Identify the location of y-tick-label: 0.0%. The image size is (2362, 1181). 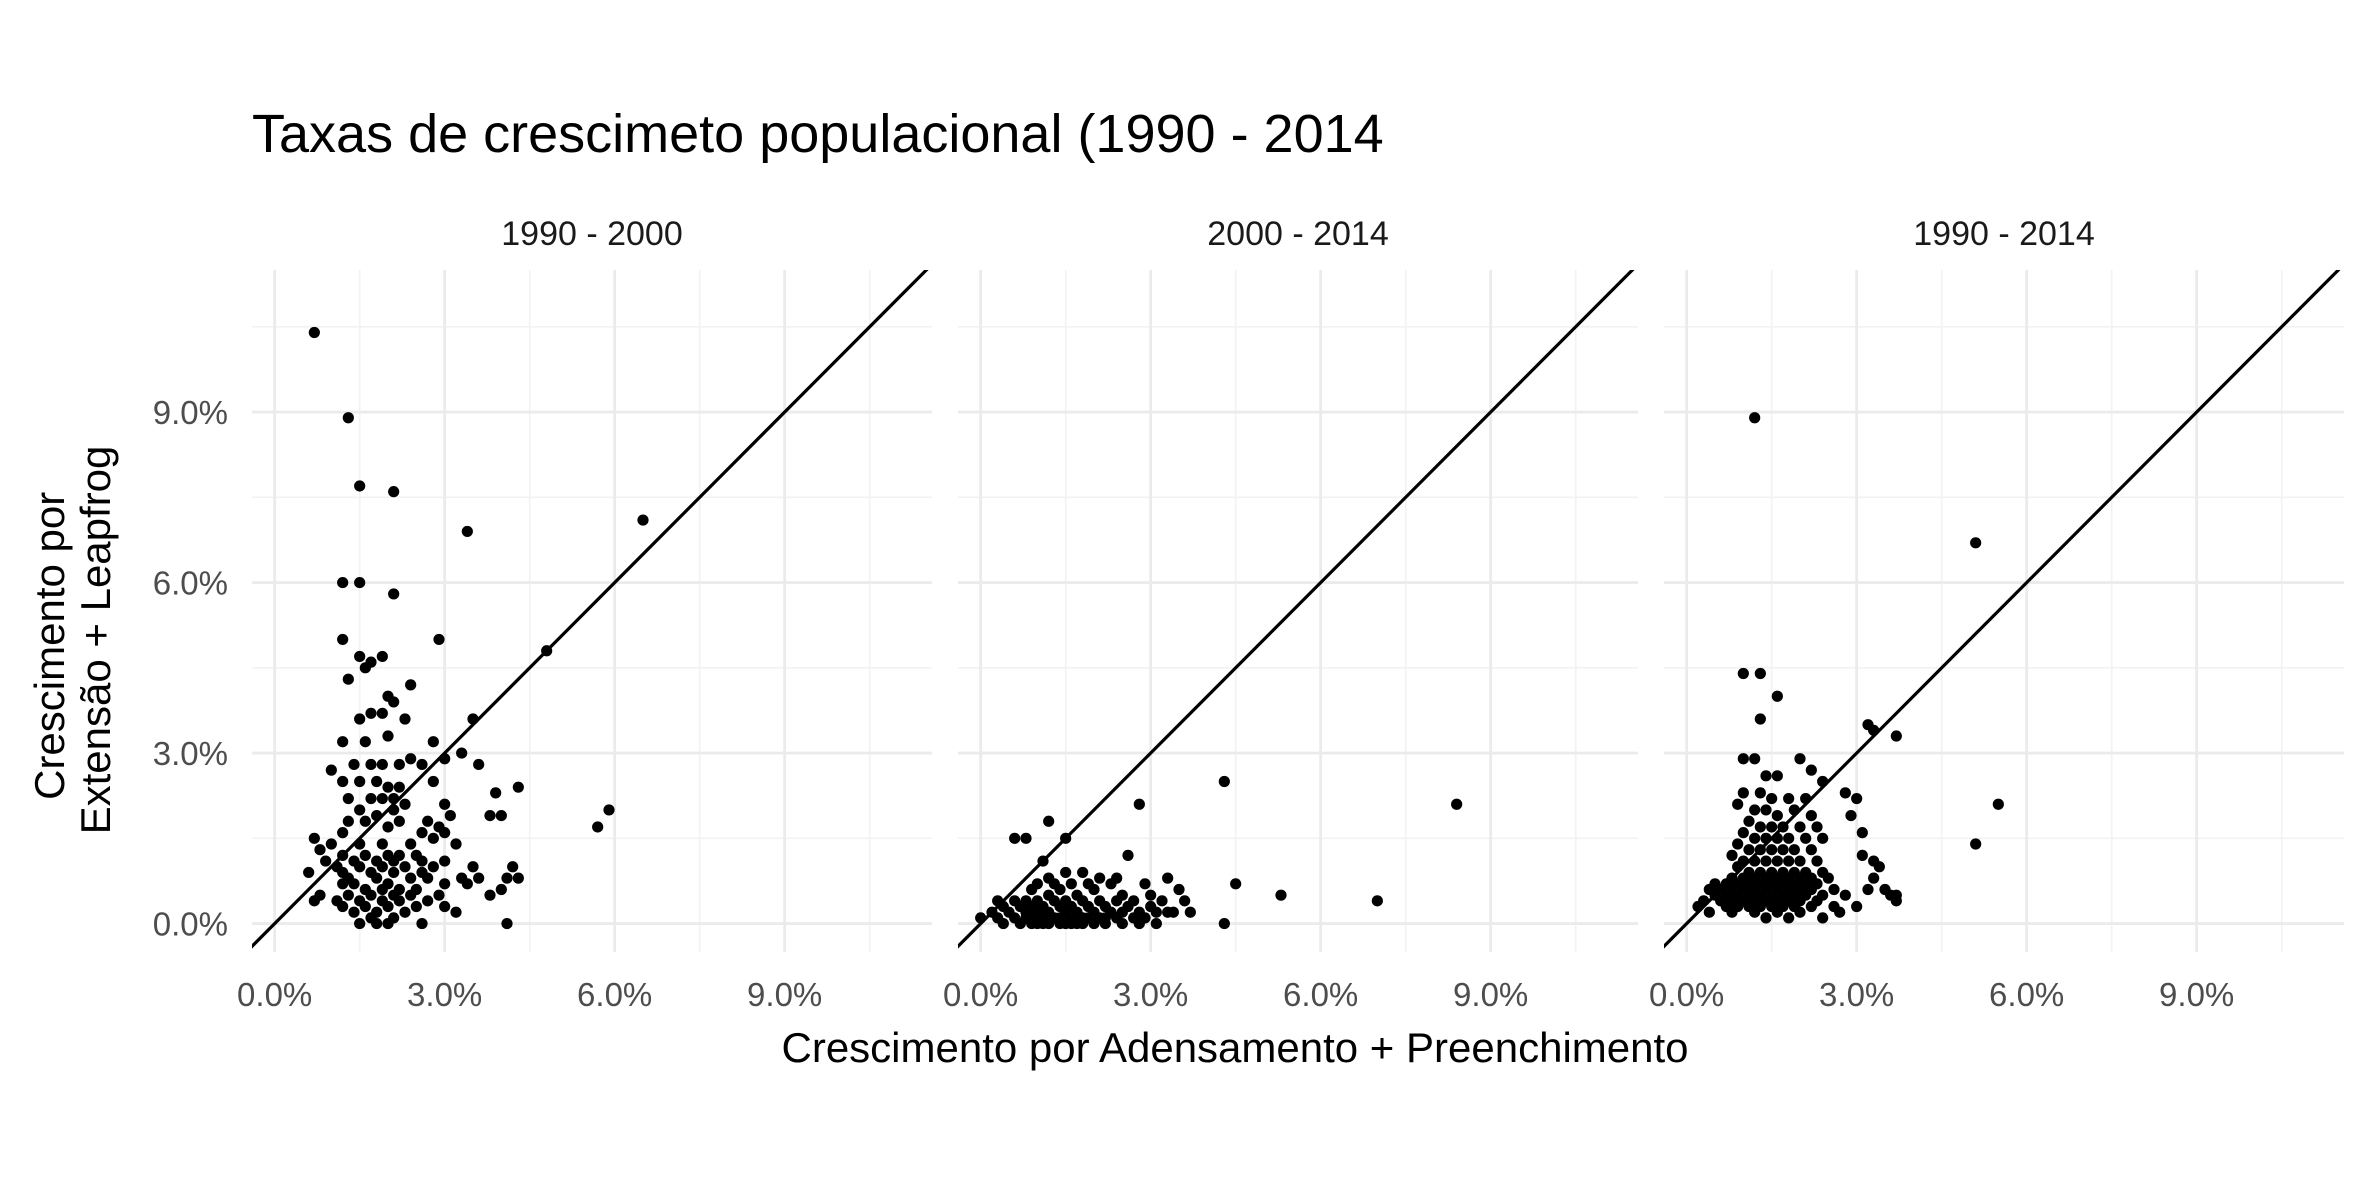
(190, 924).